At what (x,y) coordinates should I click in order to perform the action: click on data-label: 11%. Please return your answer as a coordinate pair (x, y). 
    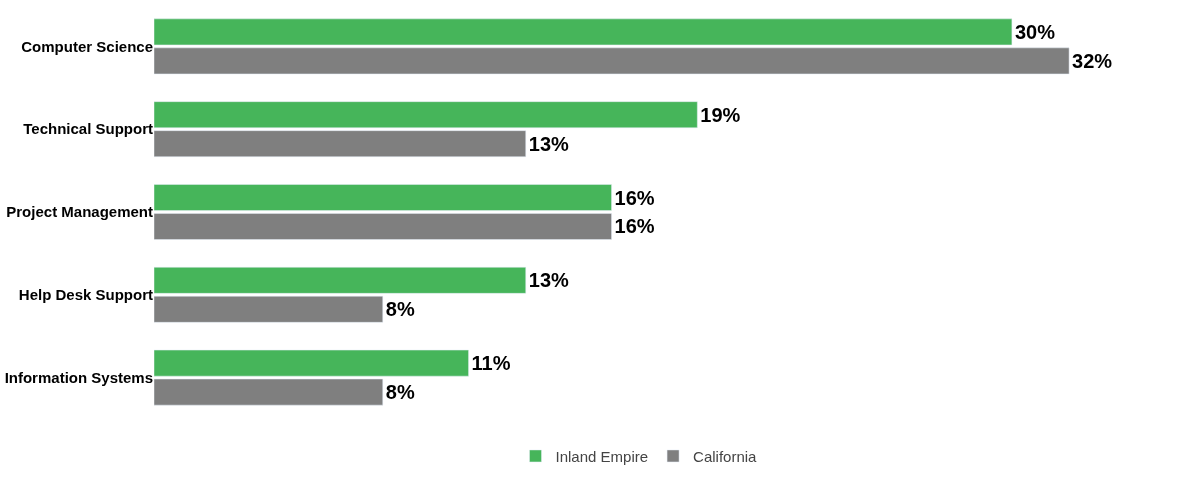
    Looking at the image, I should click on (491, 363).